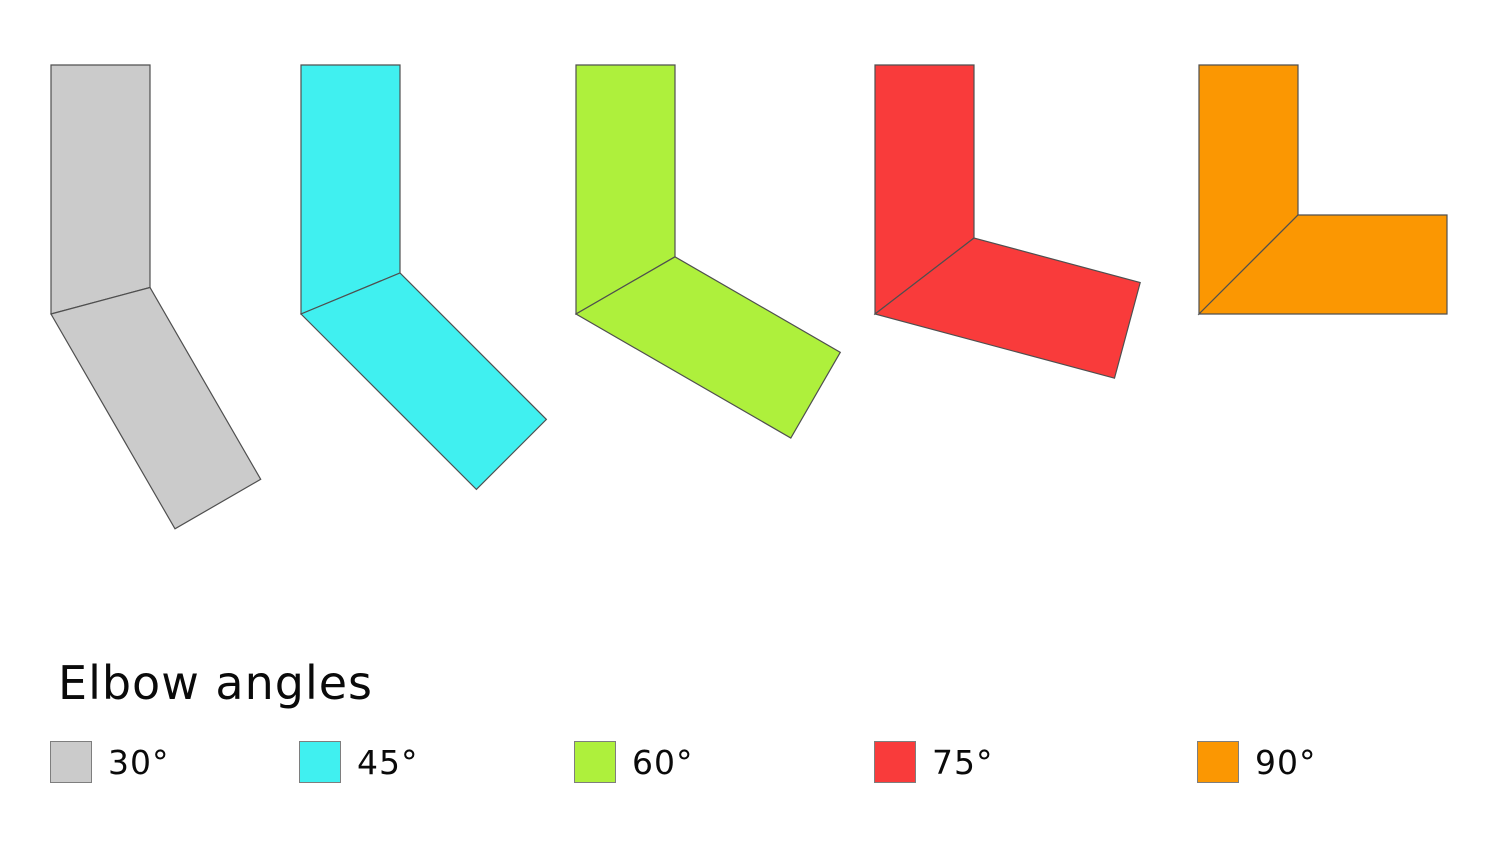  I want to click on legend-item-60deg: 60°, so click(634, 762).